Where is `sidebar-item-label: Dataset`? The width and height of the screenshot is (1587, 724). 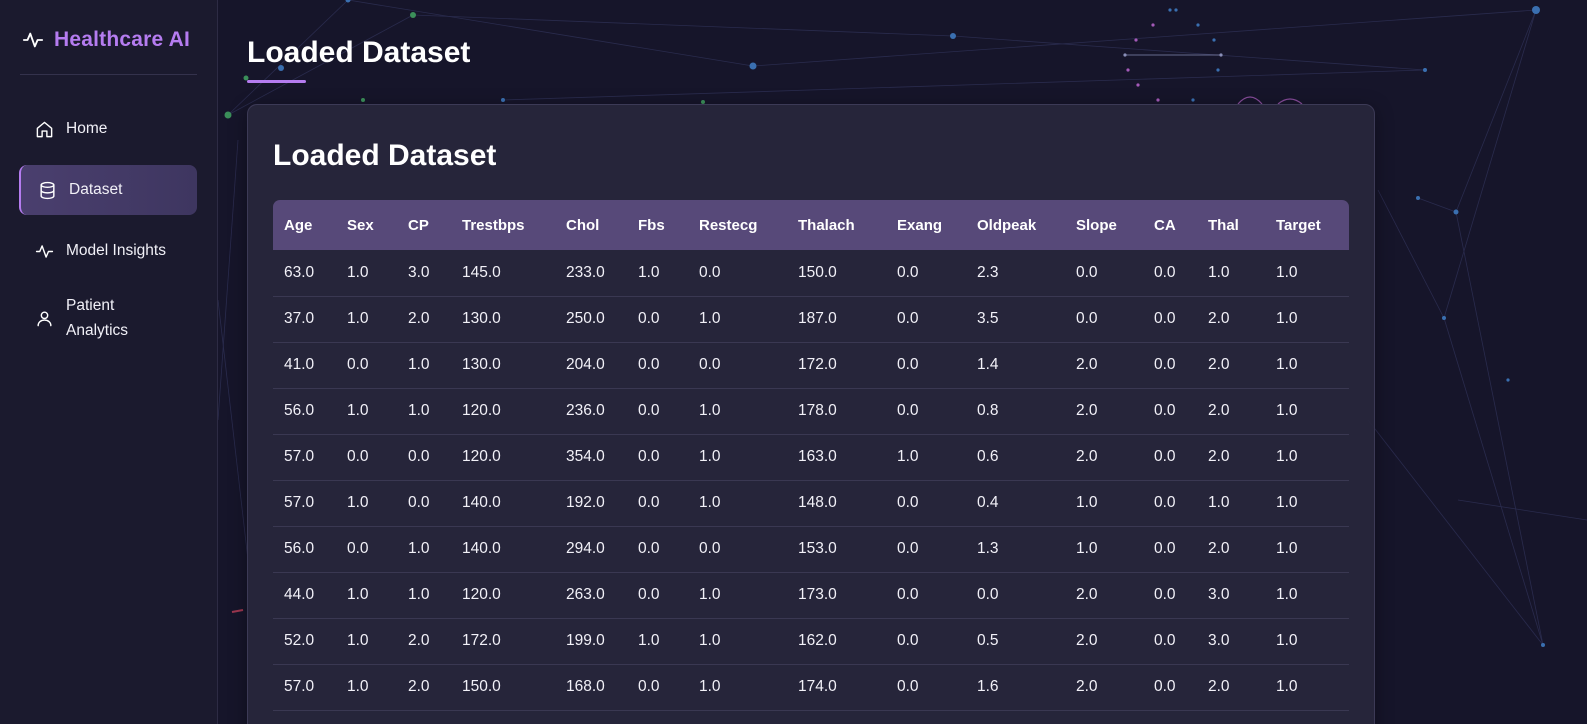
sidebar-item-label: Dataset is located at coordinates (96, 189).